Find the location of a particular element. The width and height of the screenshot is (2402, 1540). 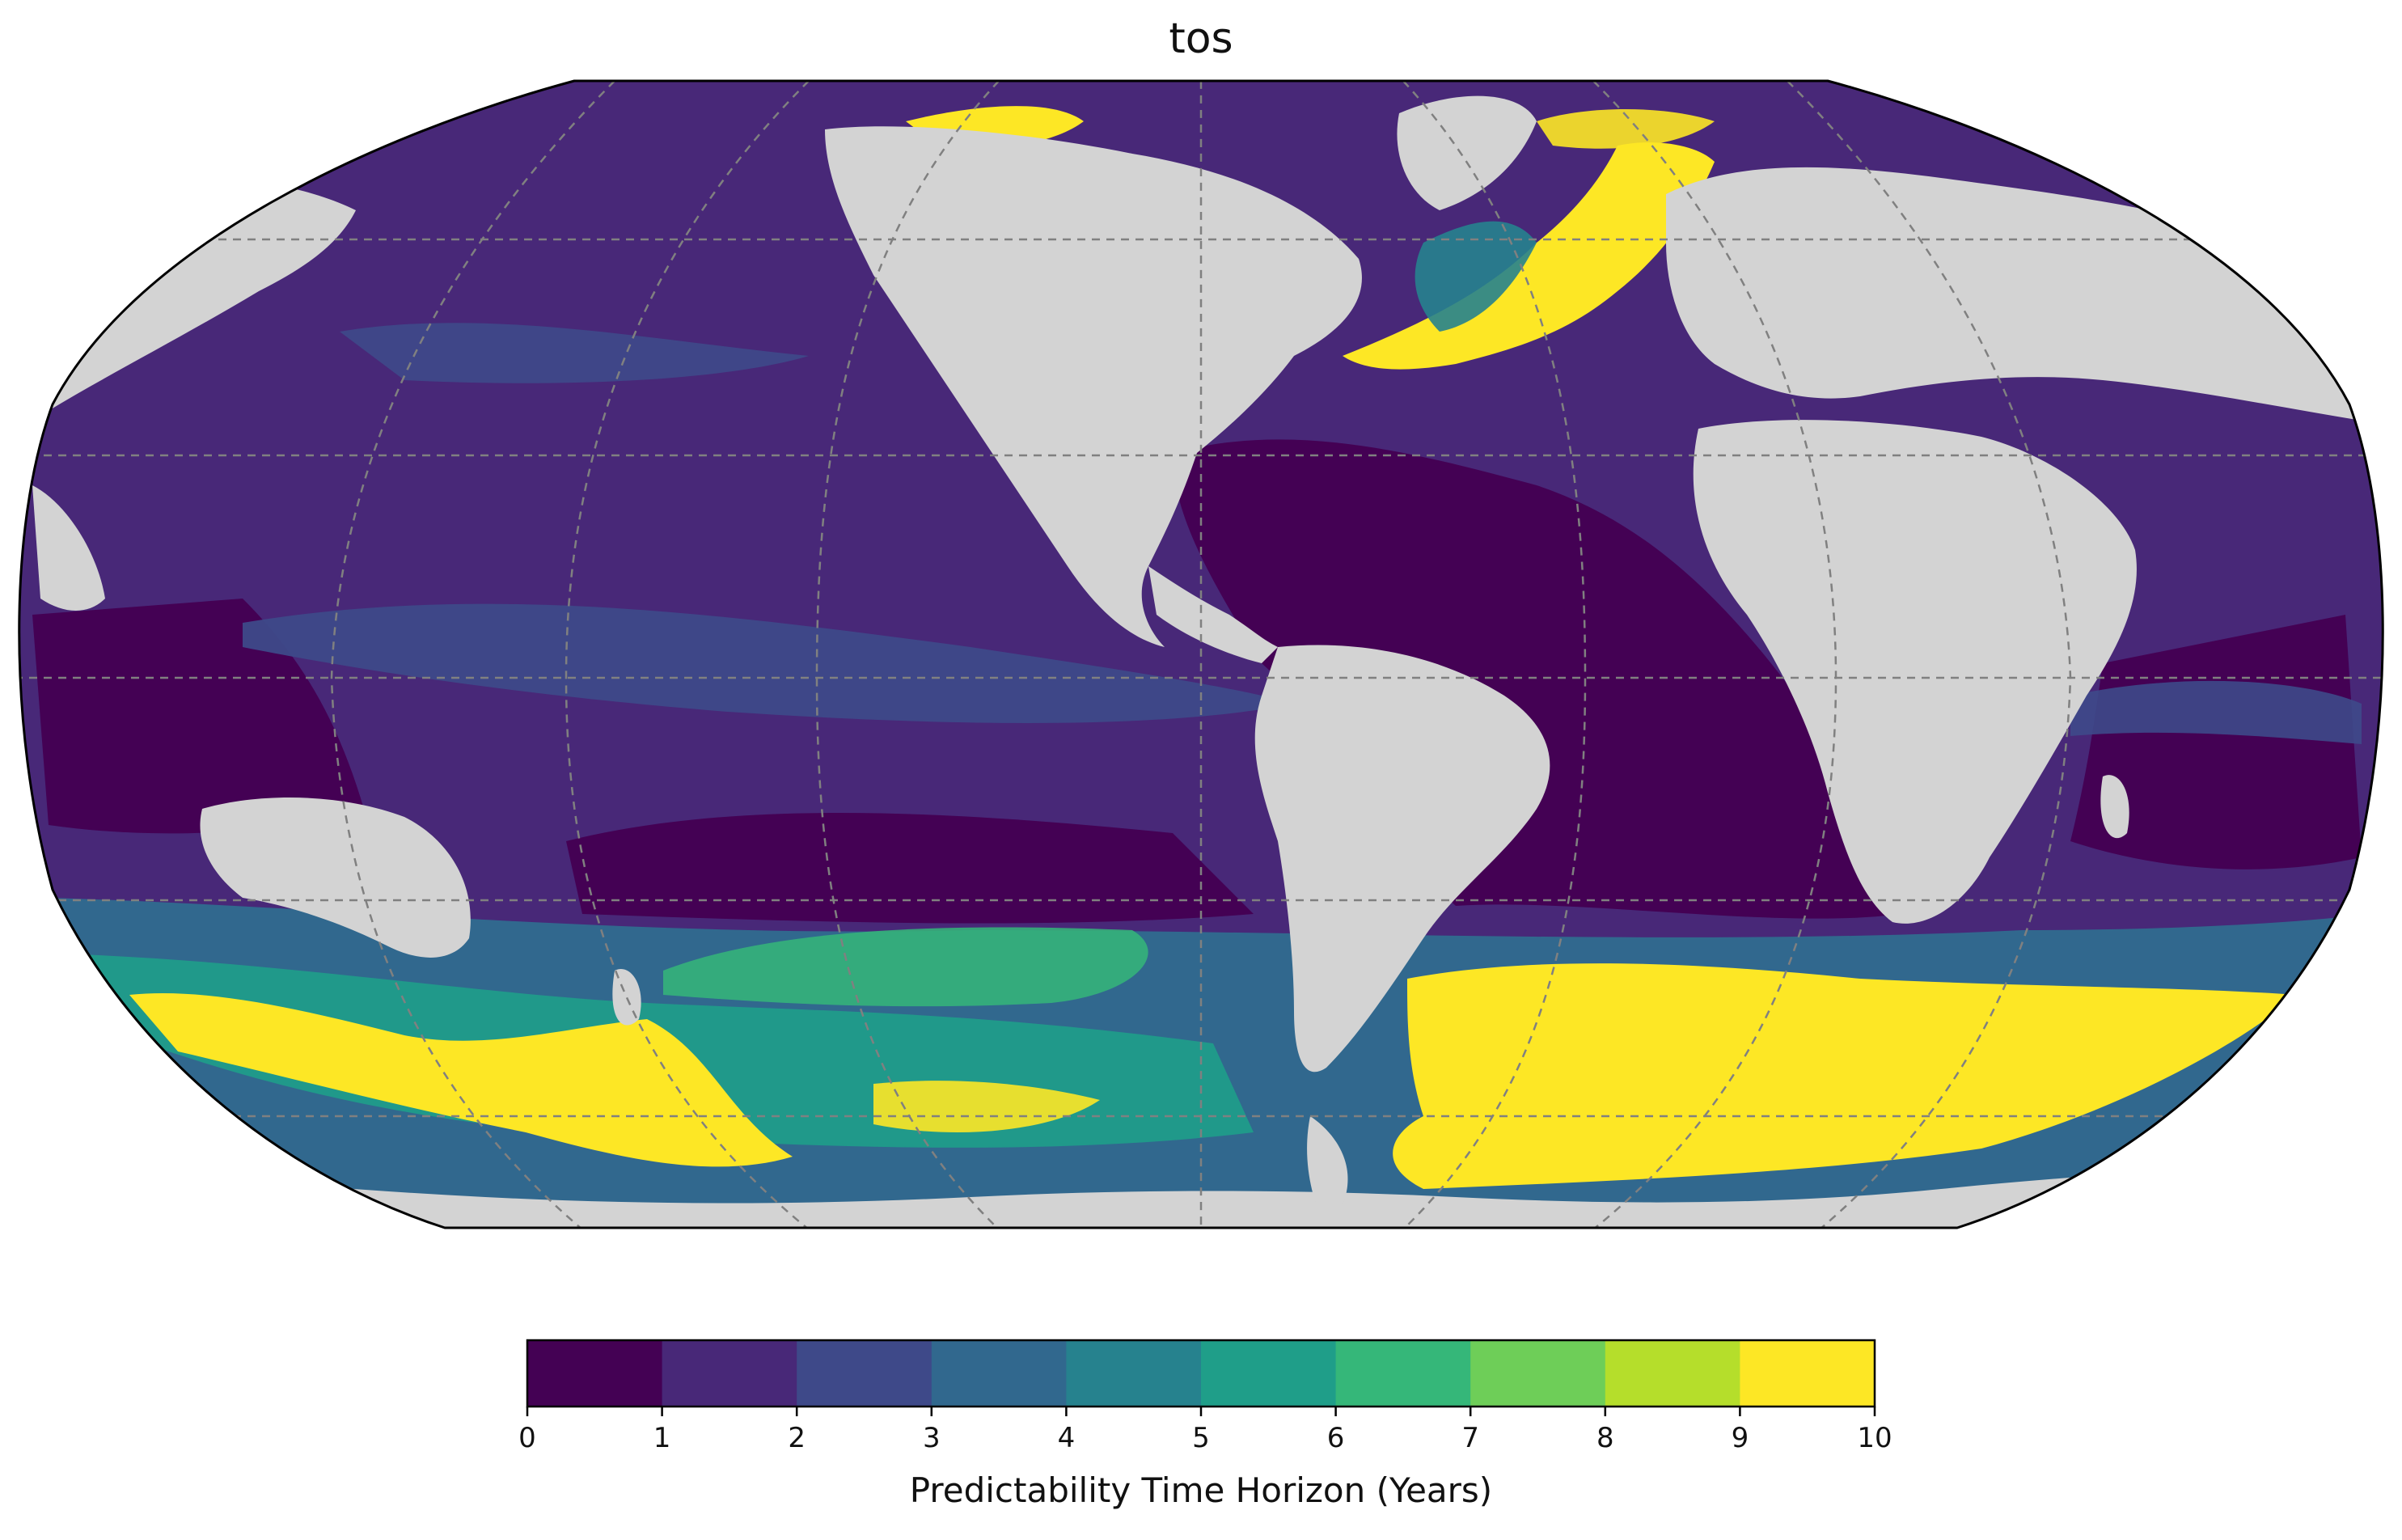

colorbar-tick-label-0: 0 is located at coordinates (527, 1438).